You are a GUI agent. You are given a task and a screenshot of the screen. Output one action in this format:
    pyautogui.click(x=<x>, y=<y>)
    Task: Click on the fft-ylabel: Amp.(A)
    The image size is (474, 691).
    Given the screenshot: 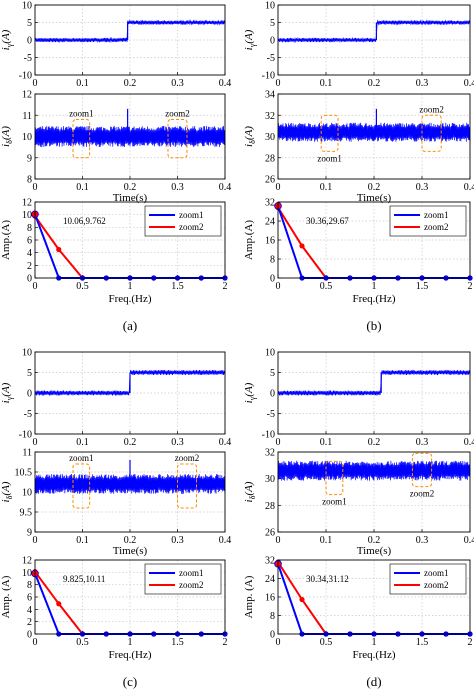 What is the action you would take?
    pyautogui.click(x=249, y=240)
    